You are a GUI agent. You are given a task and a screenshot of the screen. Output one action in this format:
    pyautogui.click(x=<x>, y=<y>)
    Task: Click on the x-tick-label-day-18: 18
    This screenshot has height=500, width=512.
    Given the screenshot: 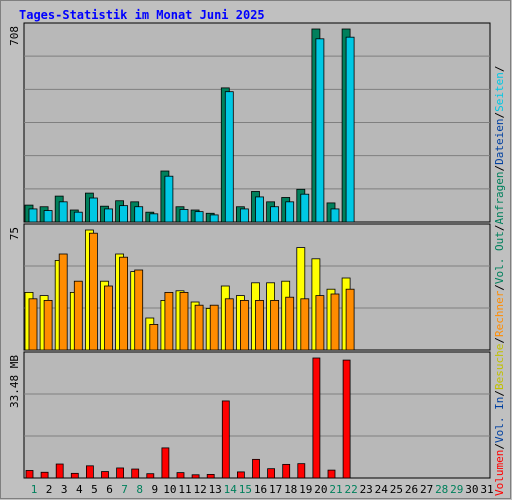 What is the action you would take?
    pyautogui.click(x=290, y=489)
    